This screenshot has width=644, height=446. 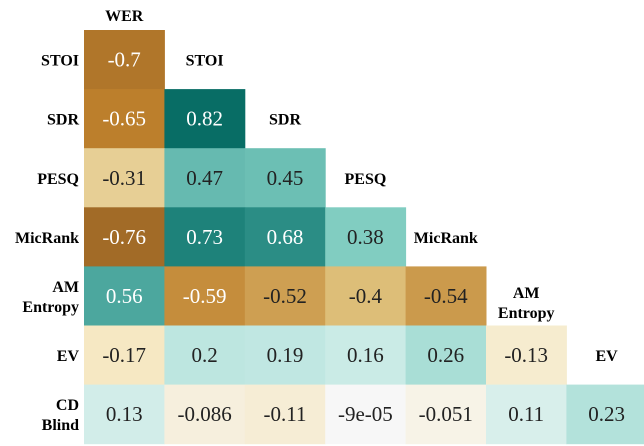 I want to click on heatmap-cell-am-entropy-wer, so click(x=124, y=296).